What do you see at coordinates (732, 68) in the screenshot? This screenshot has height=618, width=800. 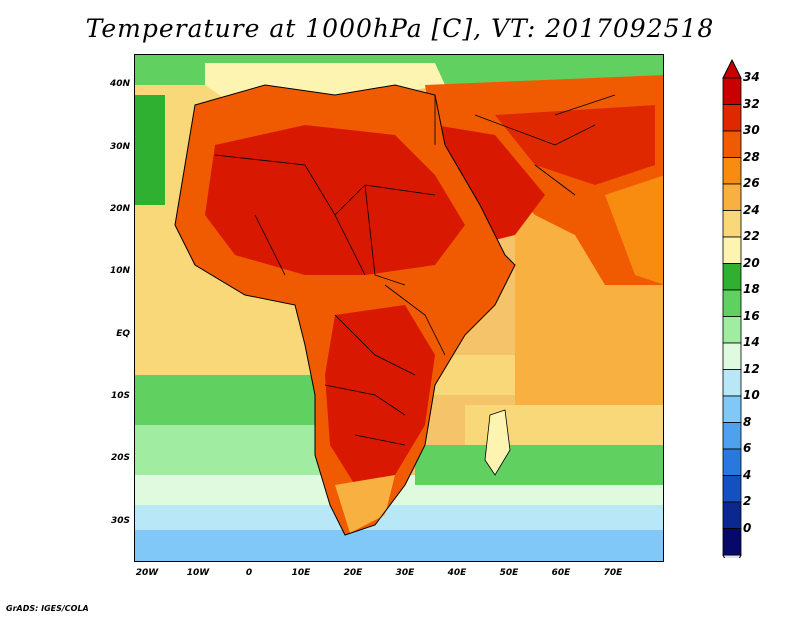 I see `colorbar-max-arrow` at bounding box center [732, 68].